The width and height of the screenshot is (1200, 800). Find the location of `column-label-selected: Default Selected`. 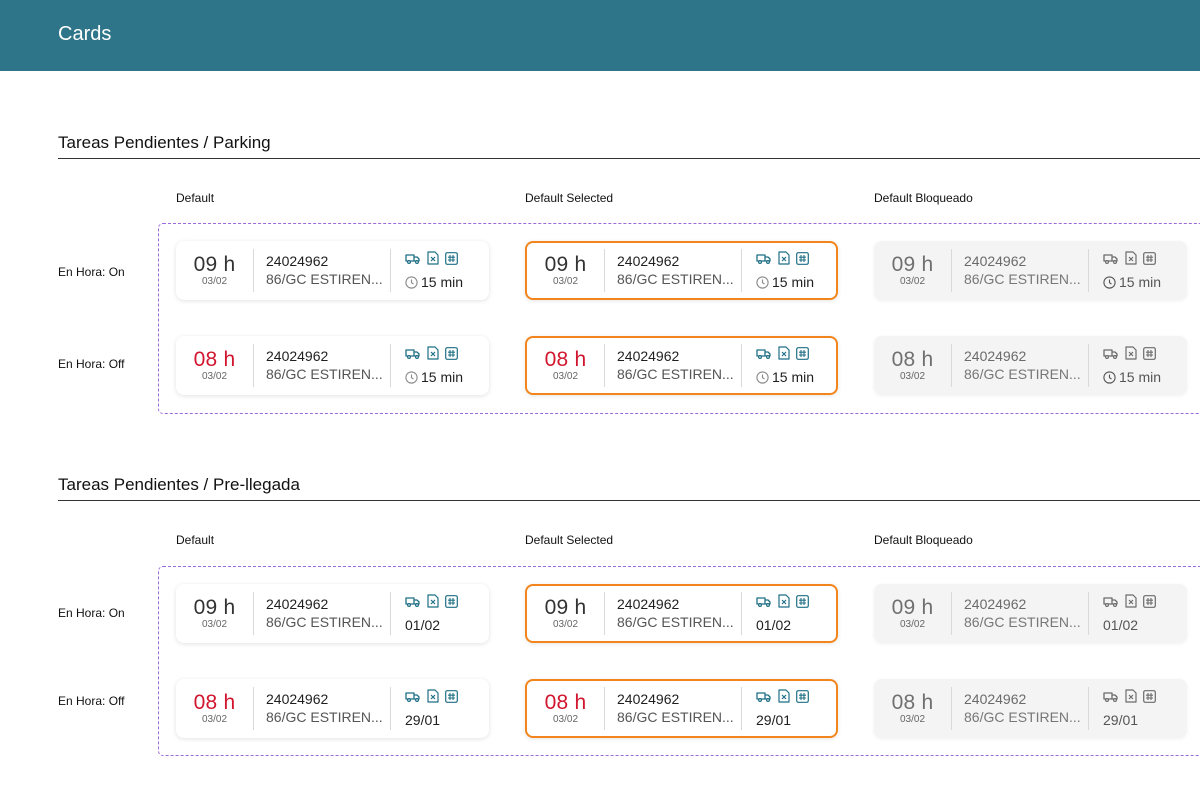

column-label-selected: Default Selected is located at coordinates (569, 540).